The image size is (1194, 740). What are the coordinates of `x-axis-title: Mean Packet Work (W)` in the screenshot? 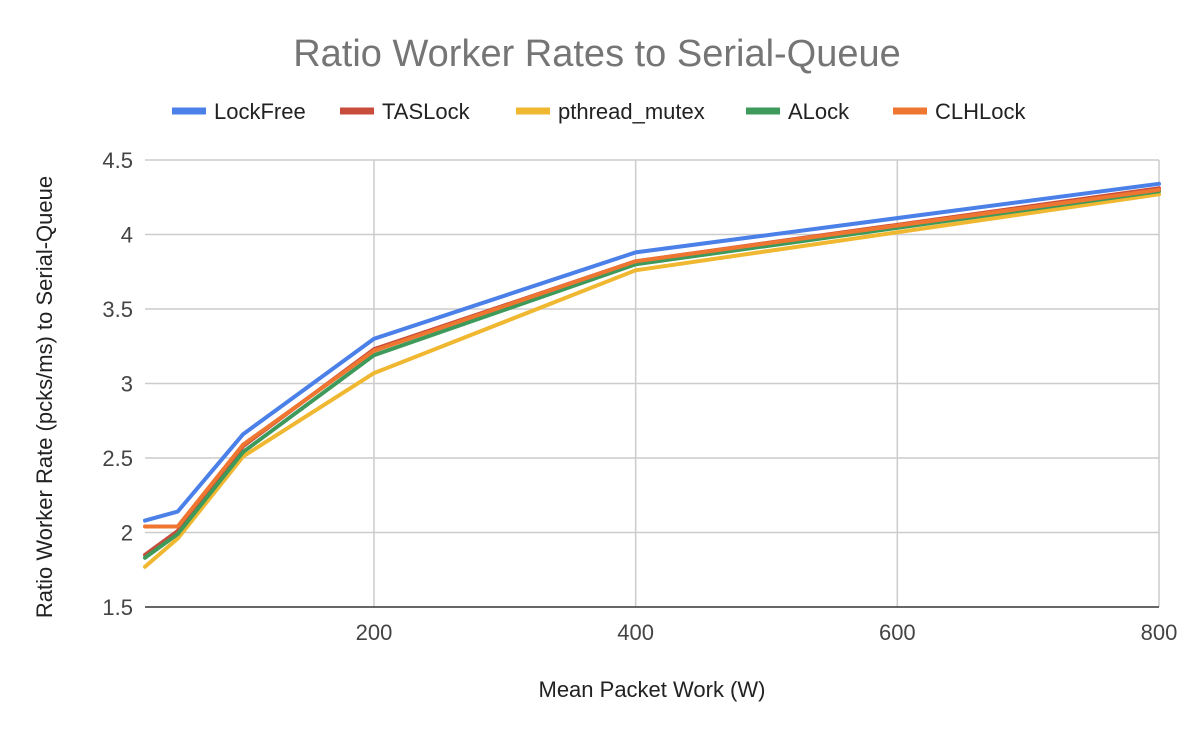 It's located at (652, 689).